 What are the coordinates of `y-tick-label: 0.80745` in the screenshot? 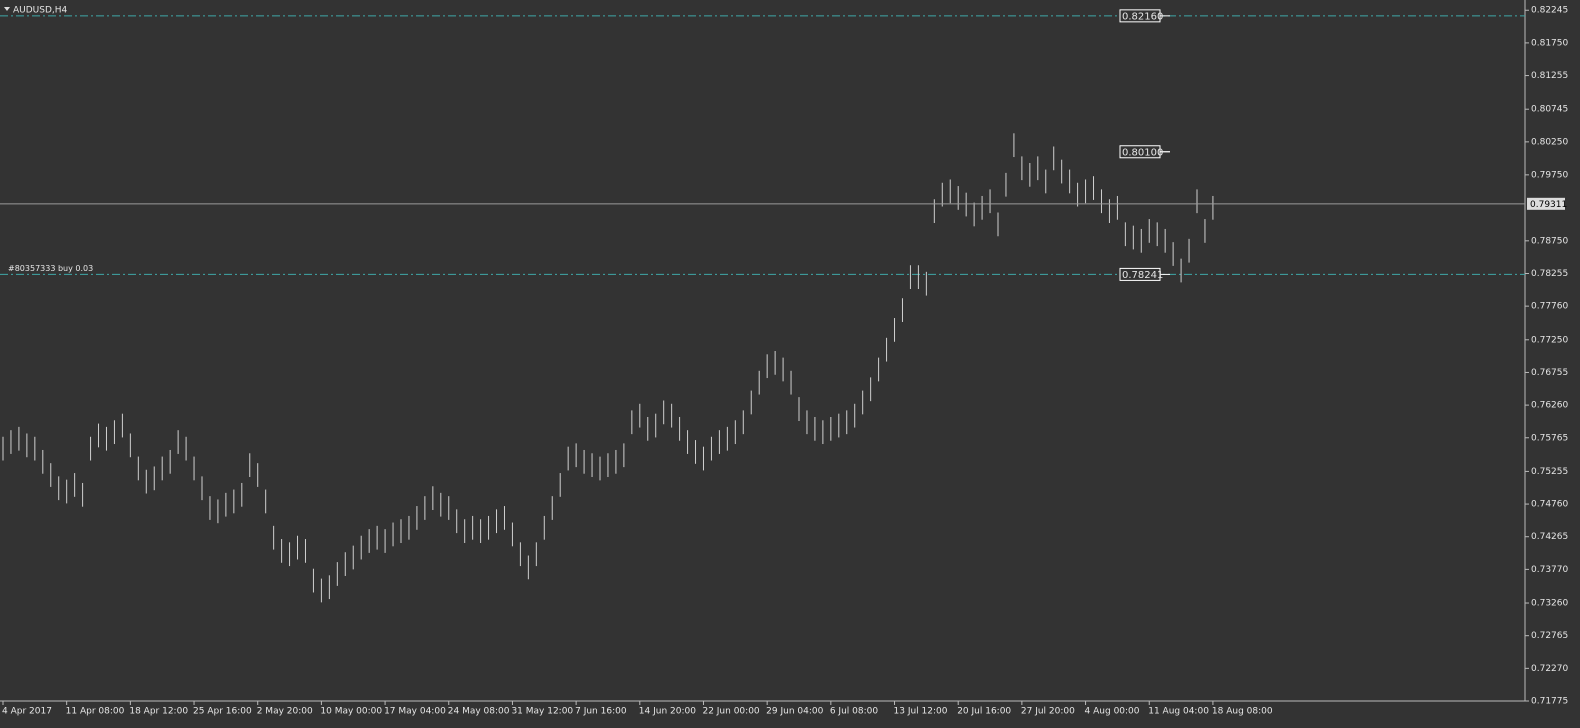 It's located at (1549, 110).